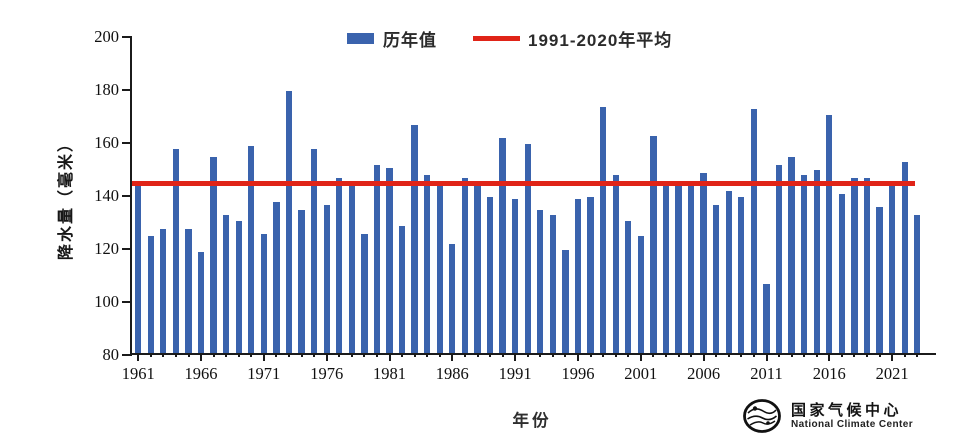 This screenshot has height=444, width=960. I want to click on bar-2014, so click(804, 264).